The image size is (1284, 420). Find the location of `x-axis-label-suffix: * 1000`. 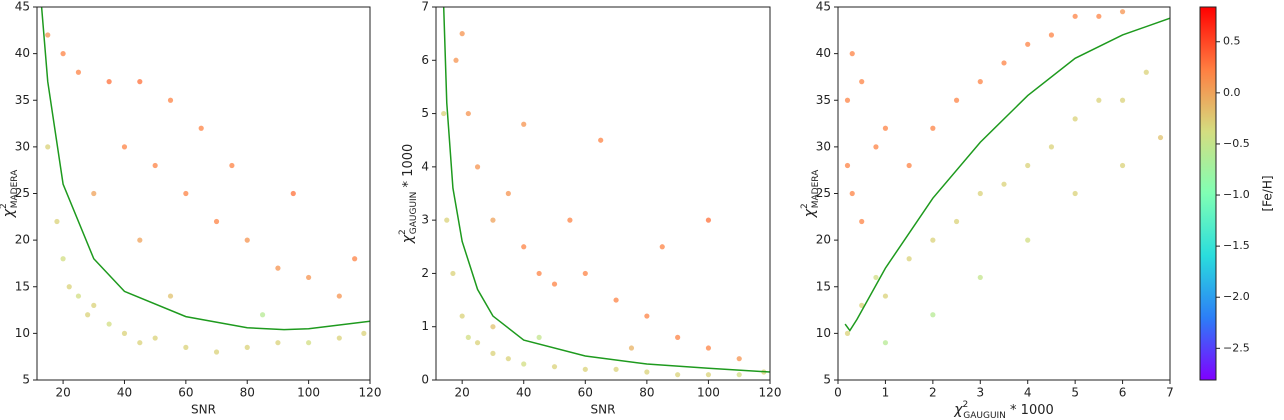

x-axis-label-suffix: * 1000 is located at coordinates (1030, 410).